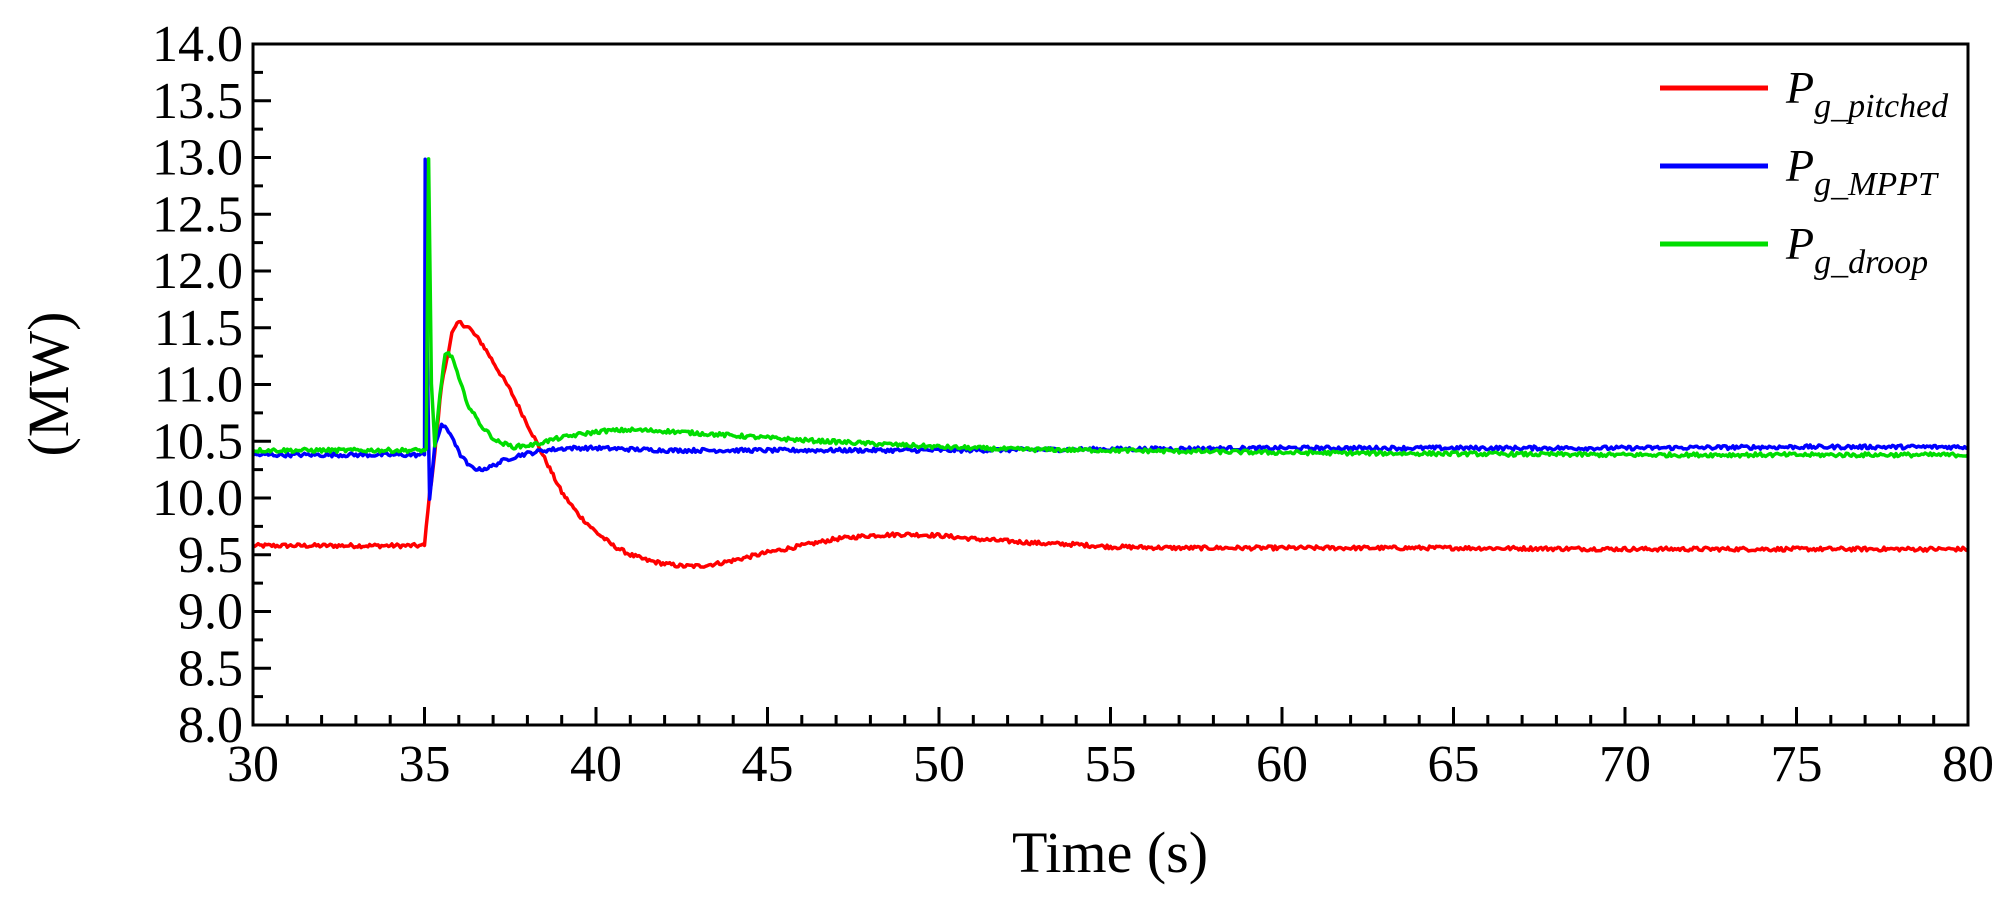  What do you see at coordinates (197, 498) in the screenshot?
I see `y-tick-label: 10.0` at bounding box center [197, 498].